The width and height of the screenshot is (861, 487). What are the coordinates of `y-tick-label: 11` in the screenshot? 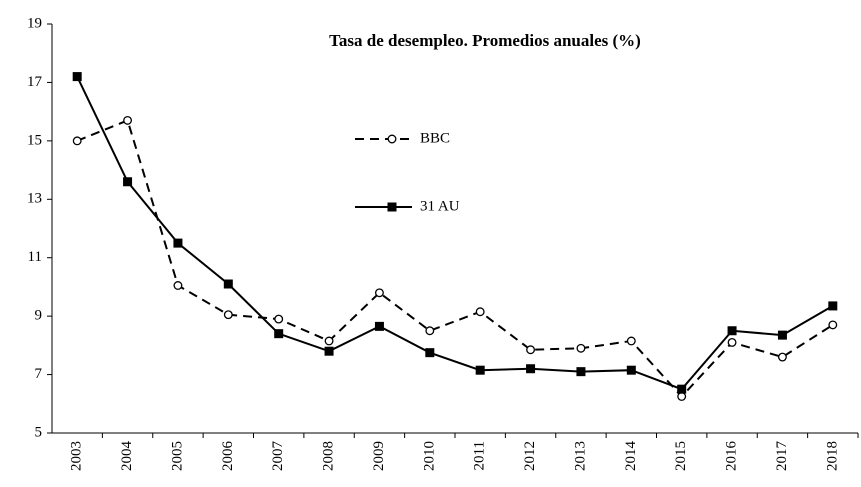 It's located at (35, 257).